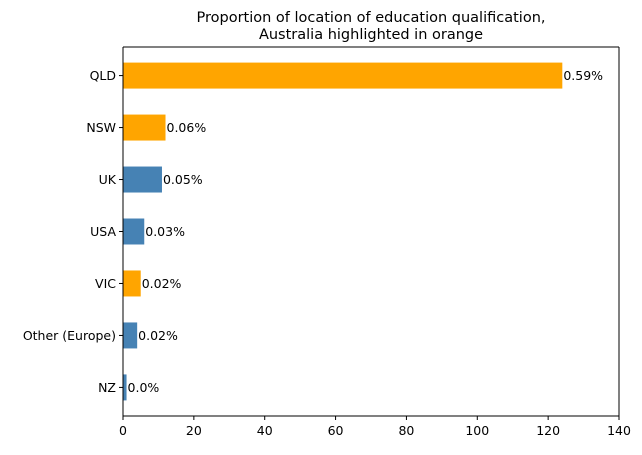  I want to click on bar-qld, so click(343, 75).